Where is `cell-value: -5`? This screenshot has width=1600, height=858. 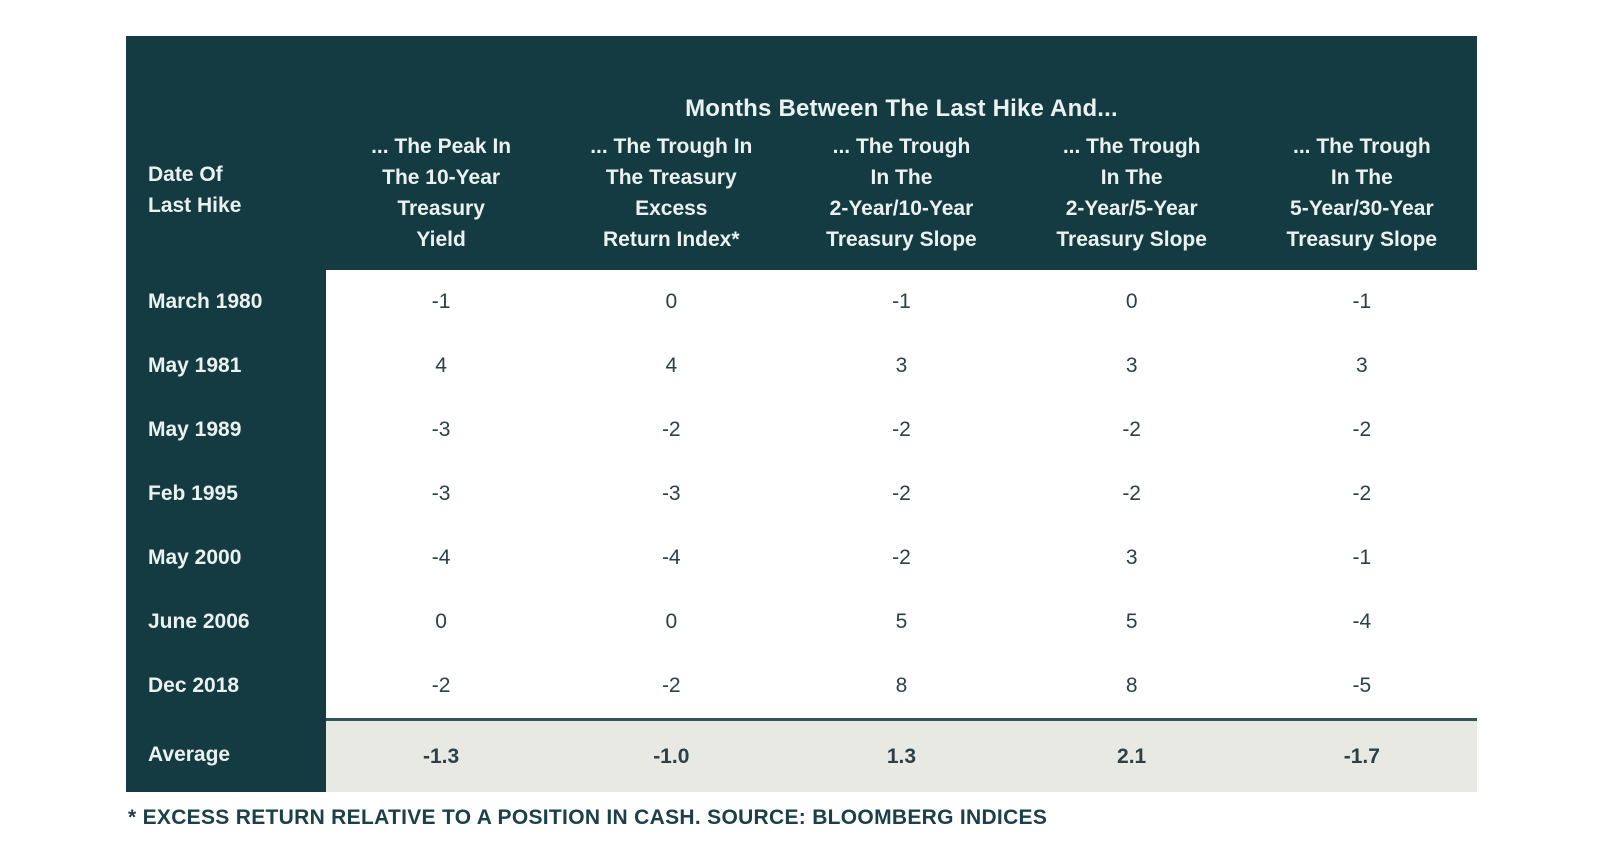
cell-value: -5 is located at coordinates (1361, 686).